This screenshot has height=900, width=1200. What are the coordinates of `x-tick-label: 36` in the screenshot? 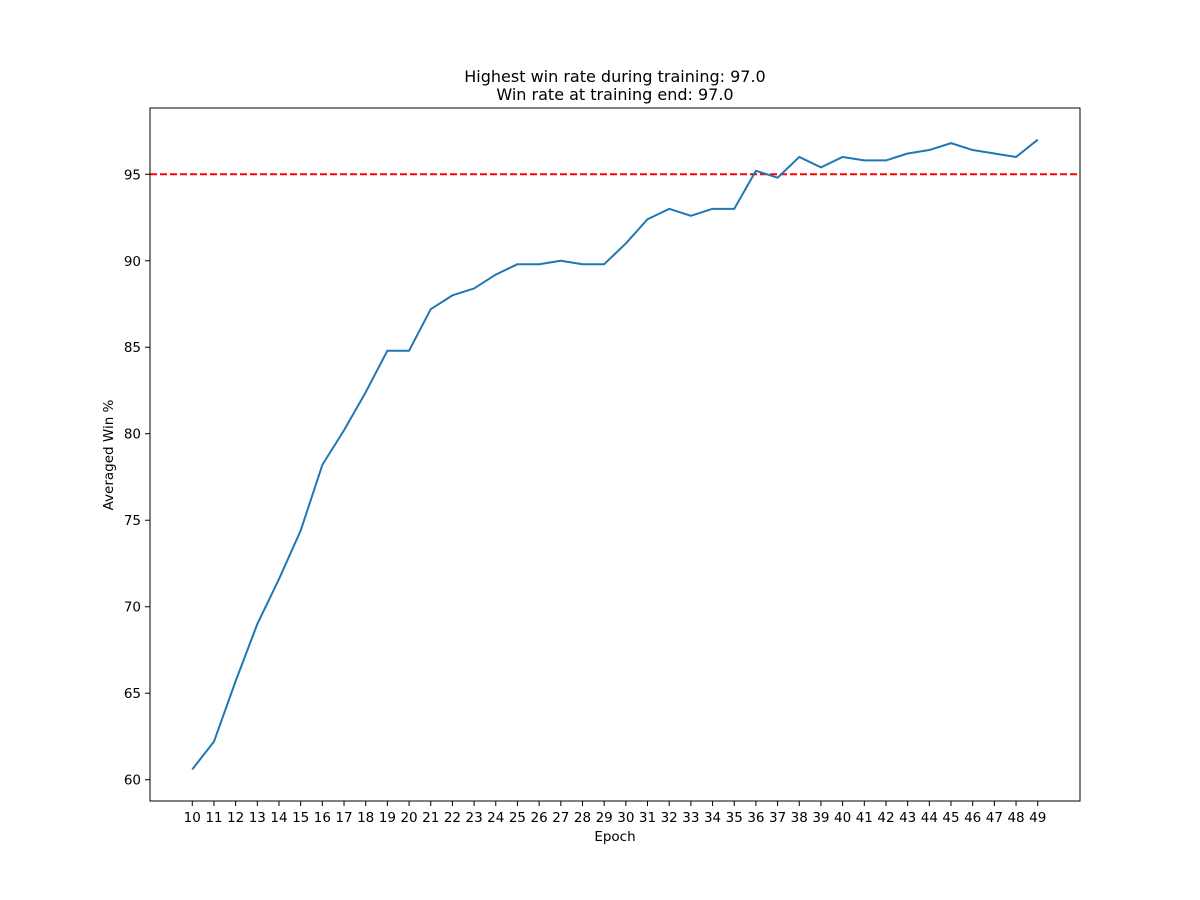 It's located at (755, 818).